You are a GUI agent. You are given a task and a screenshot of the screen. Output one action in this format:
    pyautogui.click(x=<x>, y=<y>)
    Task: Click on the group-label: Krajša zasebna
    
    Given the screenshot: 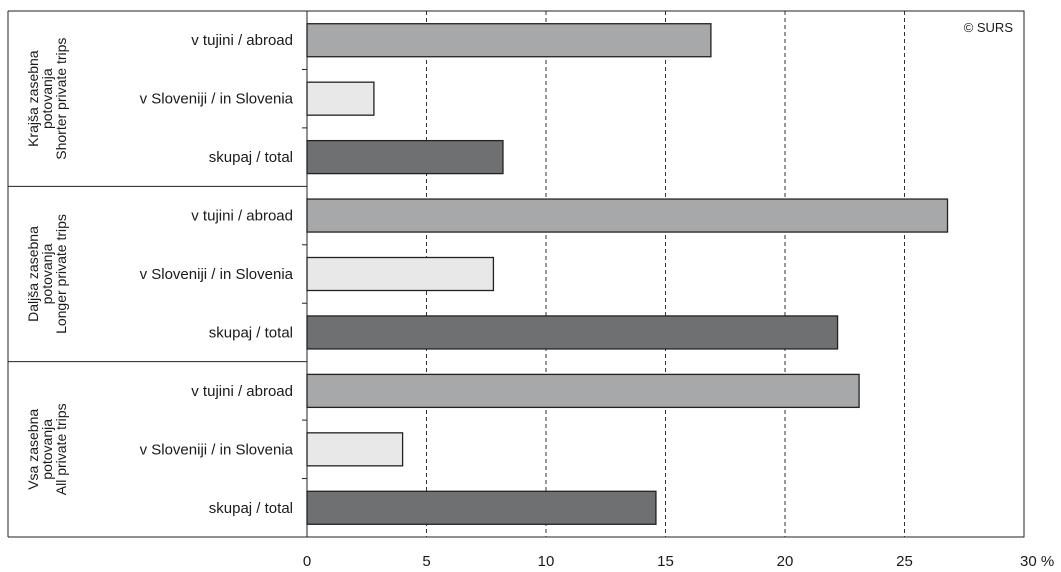 What is the action you would take?
    pyautogui.click(x=33, y=98)
    